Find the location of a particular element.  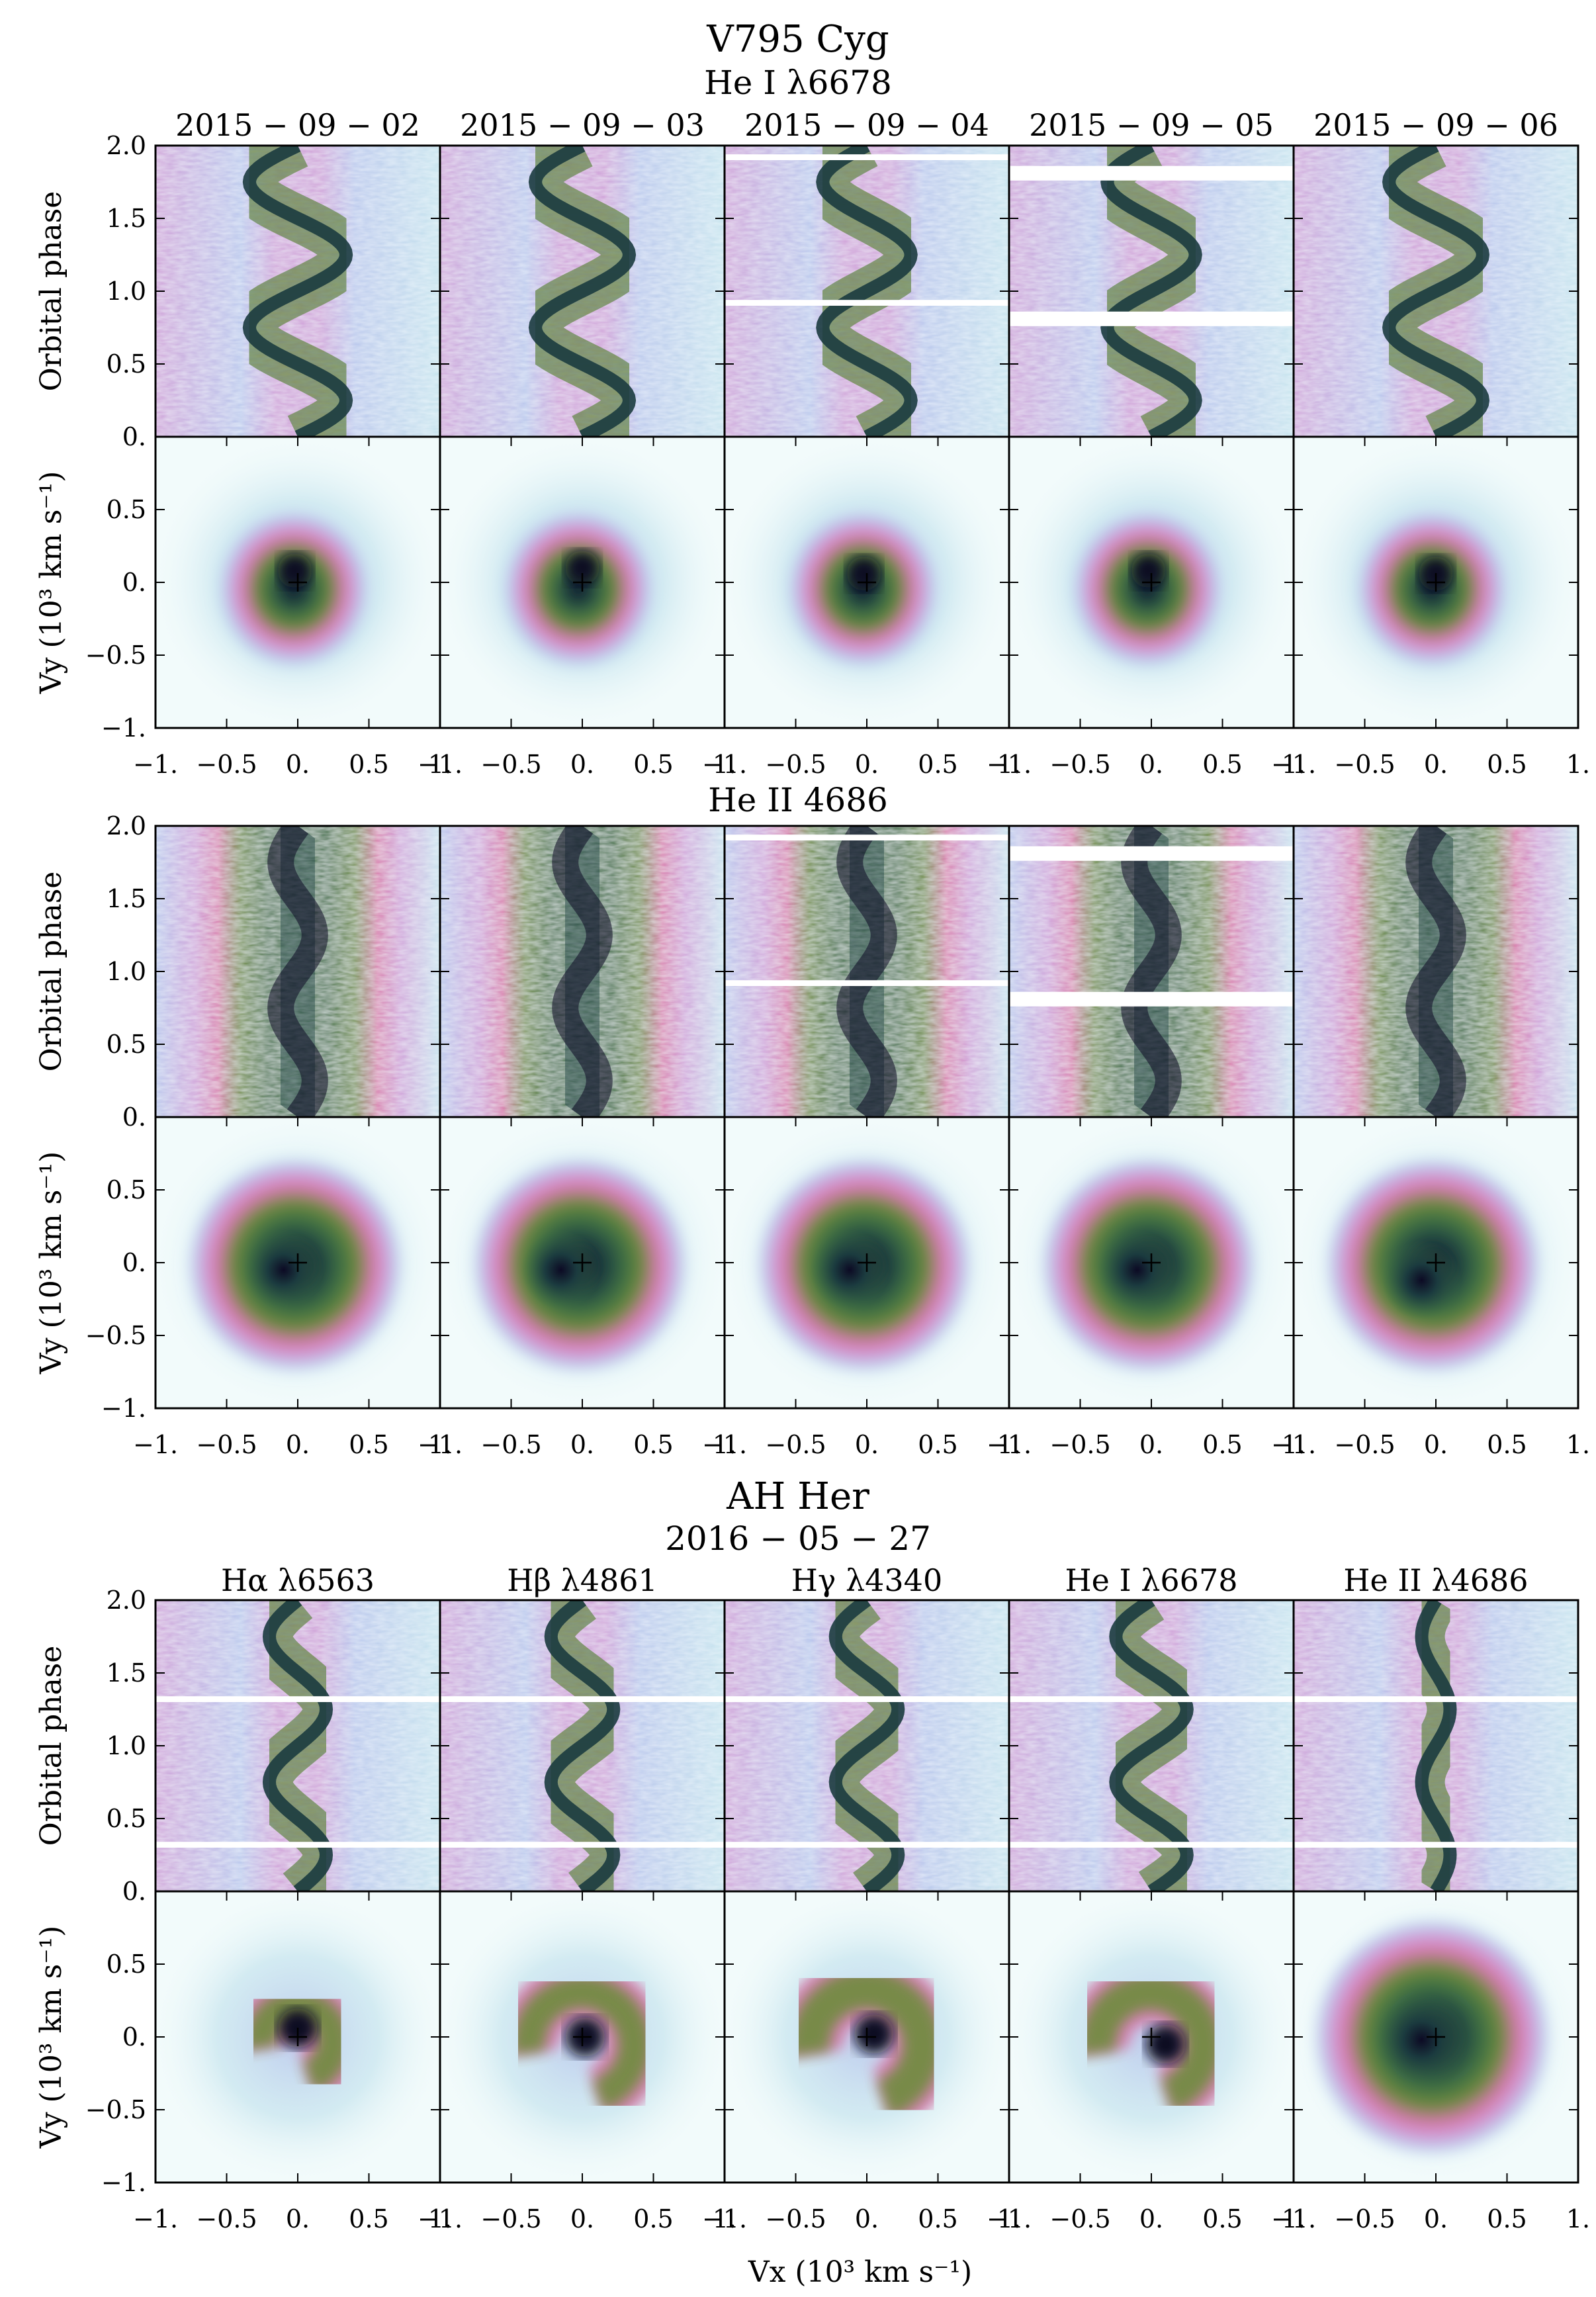

y-tick-label: 1.5 is located at coordinates (126, 1673).